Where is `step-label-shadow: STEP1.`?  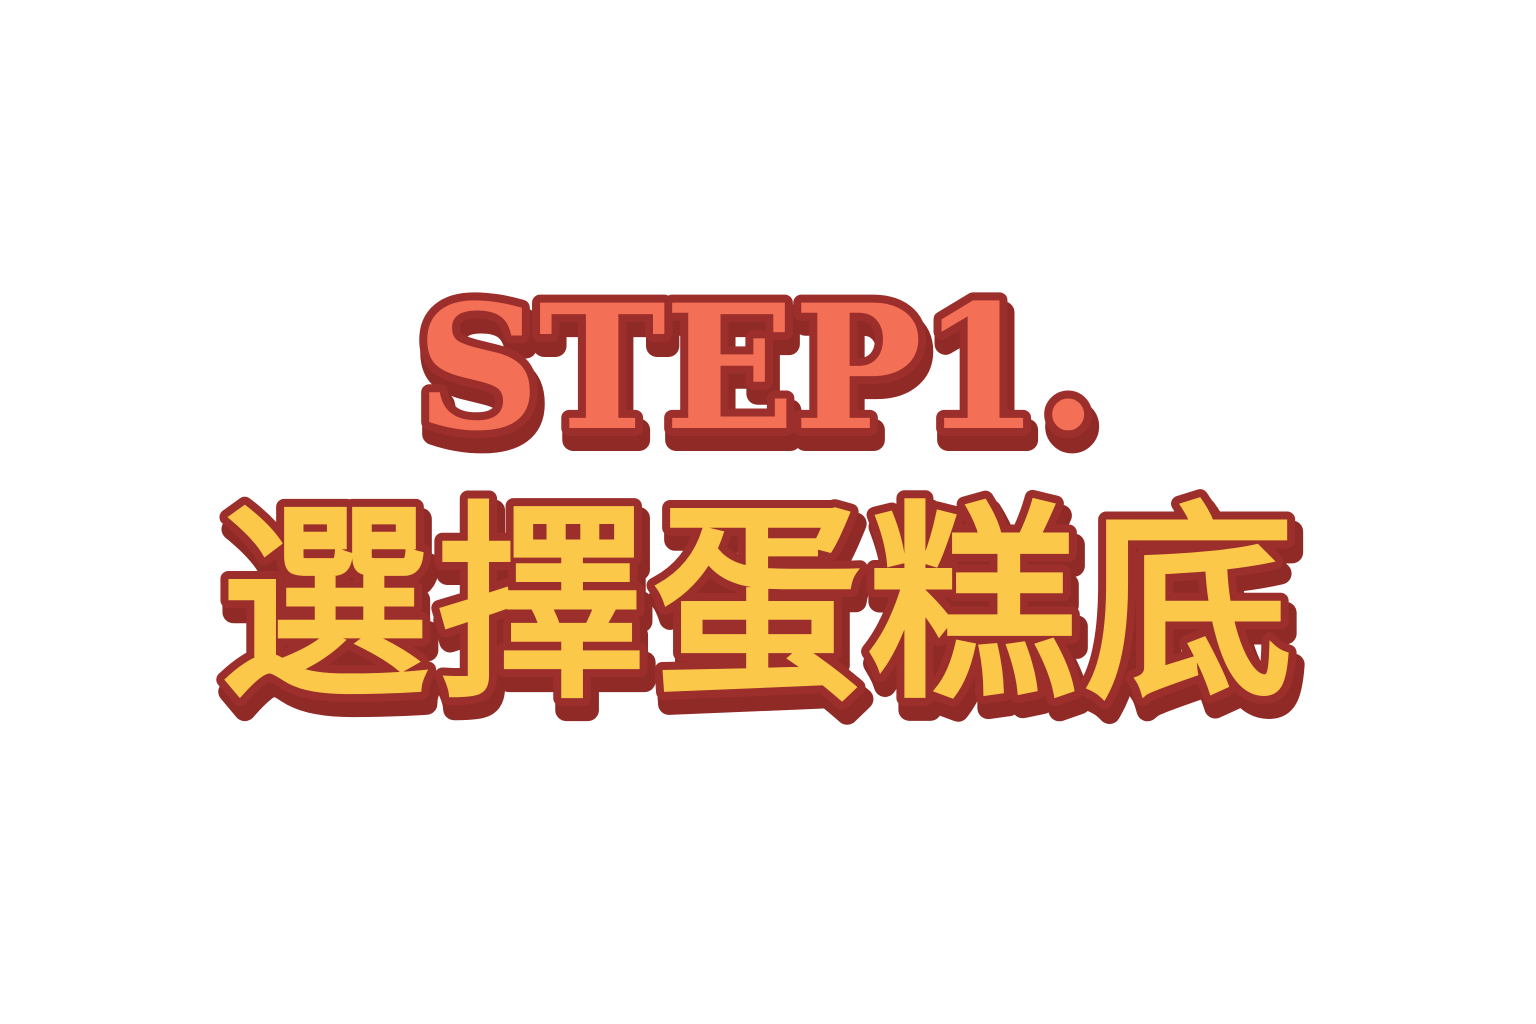
step-label-shadow: STEP1. is located at coordinates (760, 379).